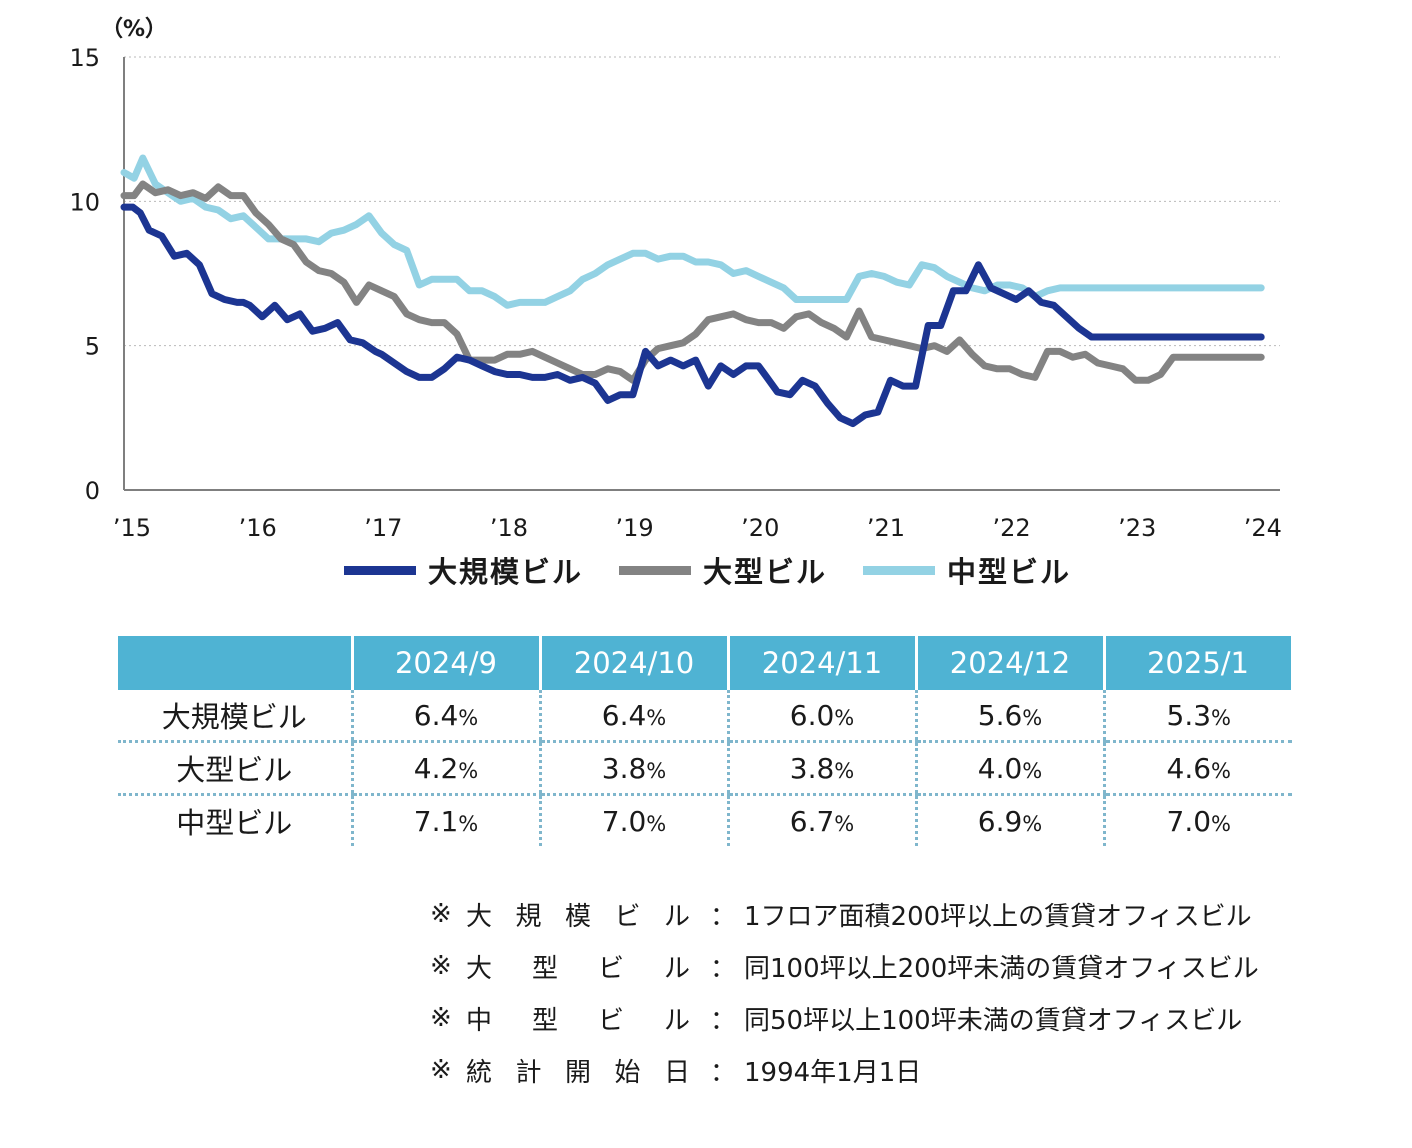 The height and width of the screenshot is (1148, 1412). I want to click on legend-item: 大型ビル, so click(723, 570).